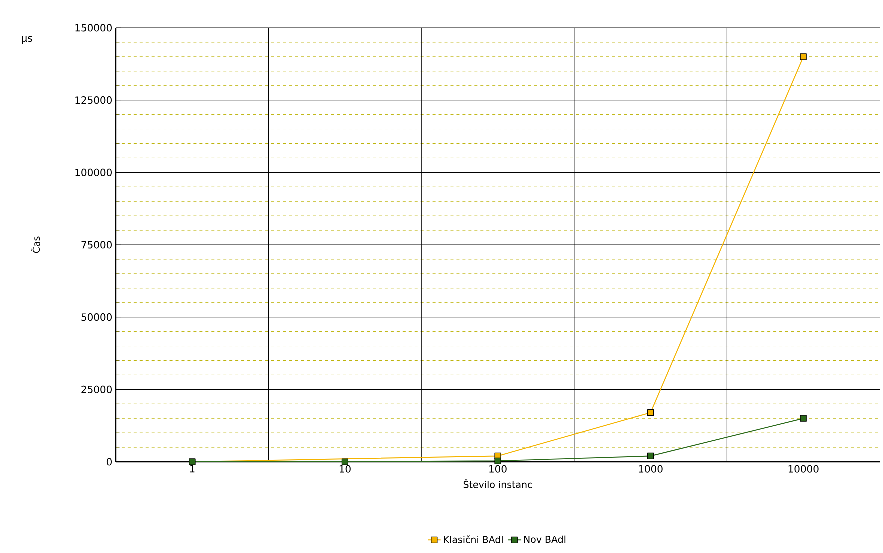  What do you see at coordinates (94, 28) in the screenshot?
I see `y-tick-label: 150000` at bounding box center [94, 28].